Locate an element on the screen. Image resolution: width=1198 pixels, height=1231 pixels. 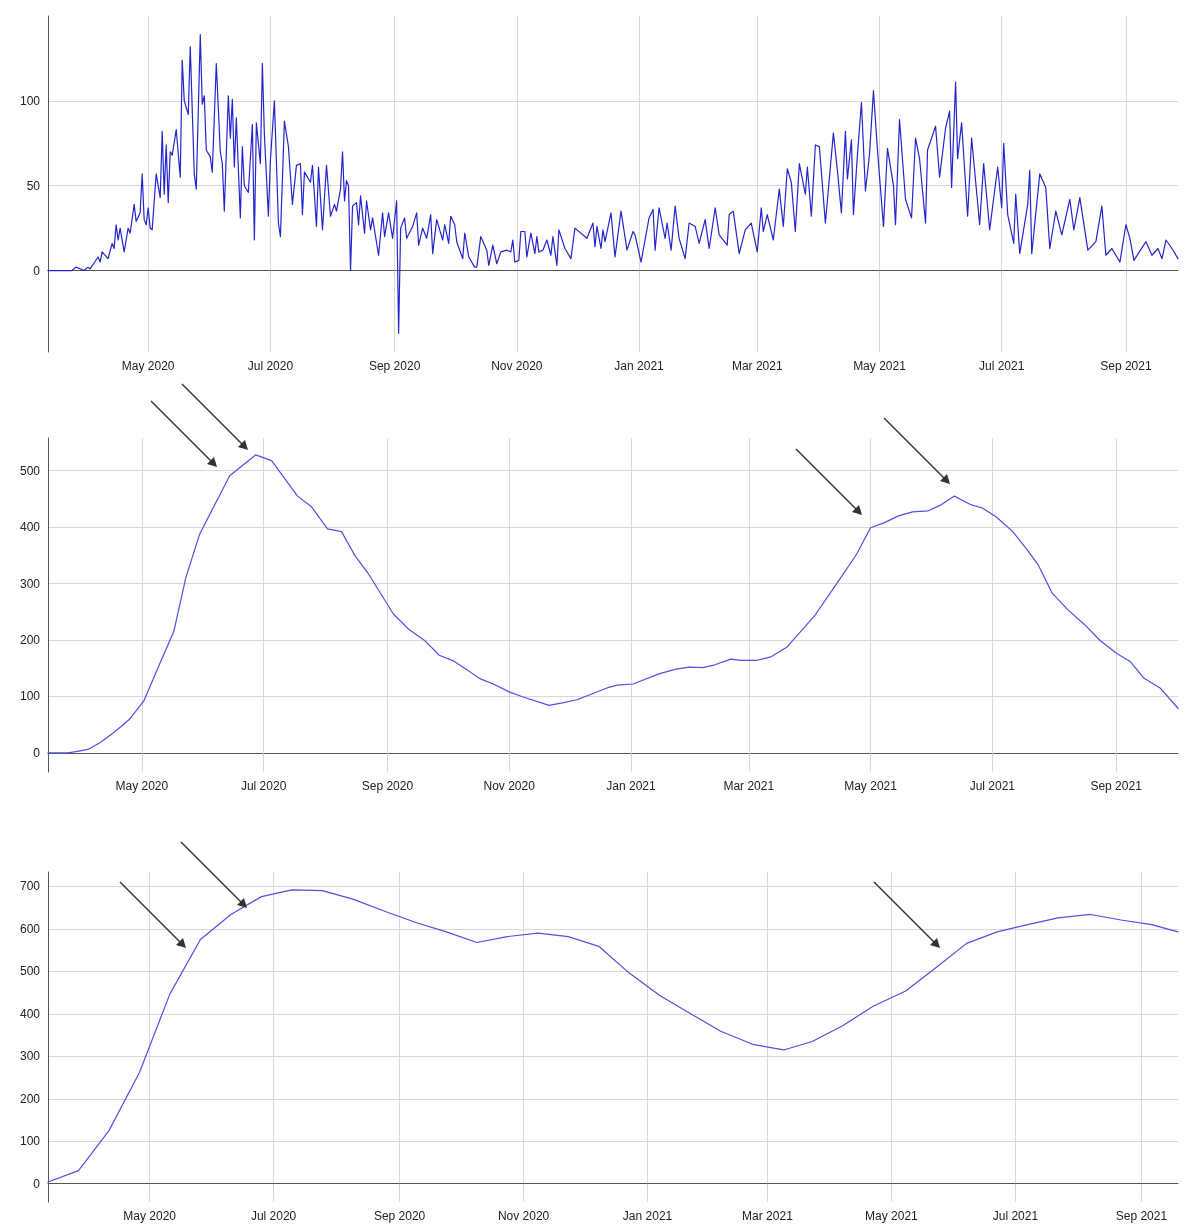
y-tick-label: 50 is located at coordinates (33, 185).